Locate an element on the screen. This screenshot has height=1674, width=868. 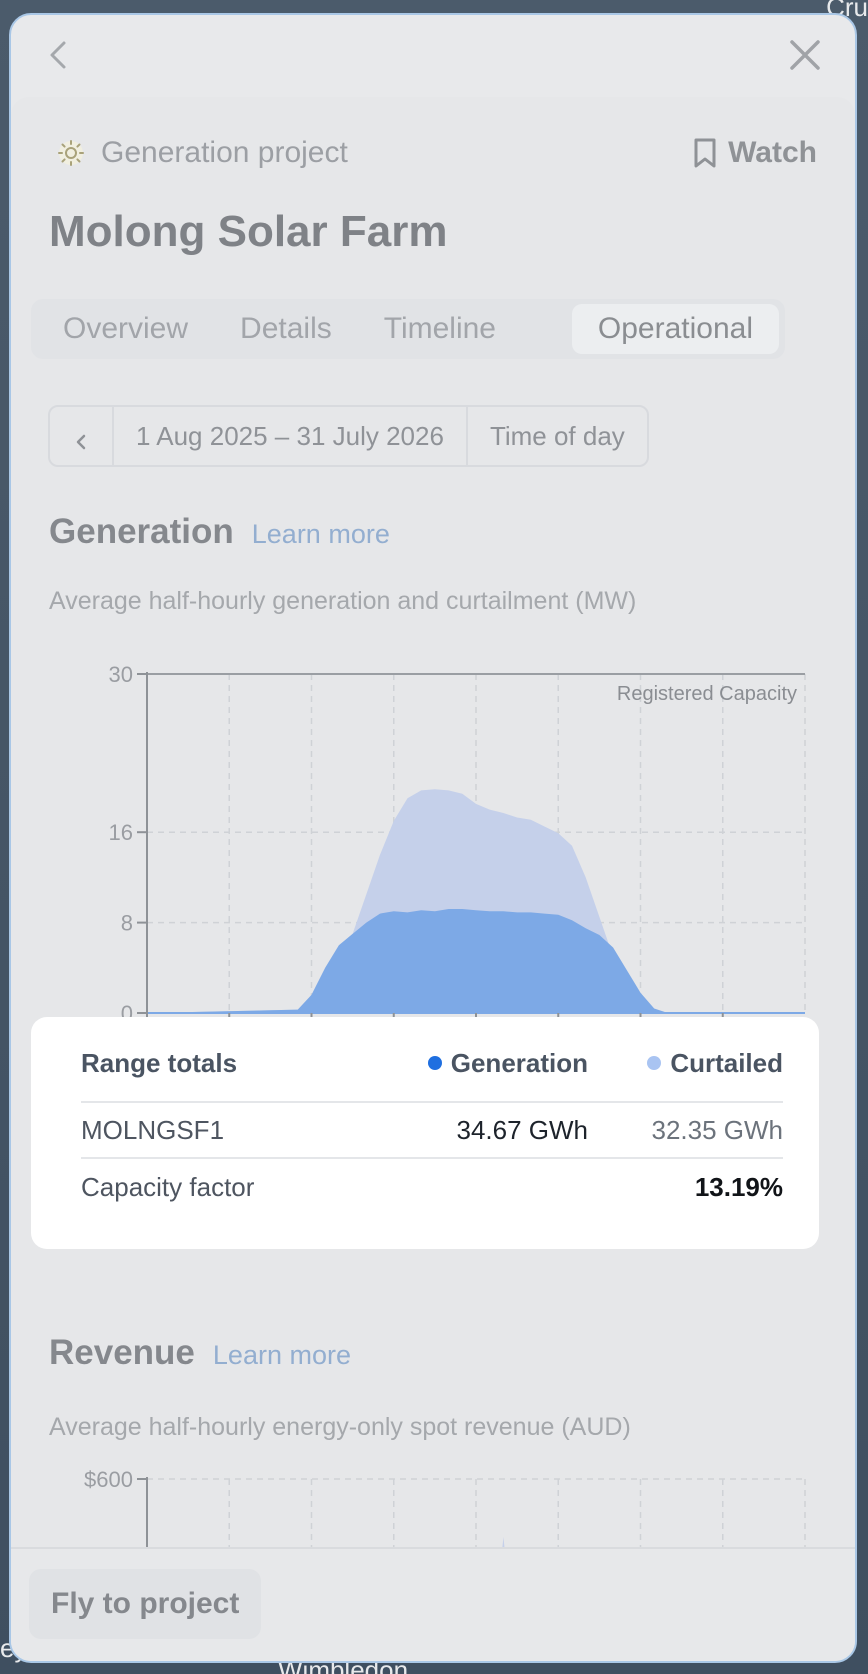
y-tick-label: 30 is located at coordinates (121, 674).